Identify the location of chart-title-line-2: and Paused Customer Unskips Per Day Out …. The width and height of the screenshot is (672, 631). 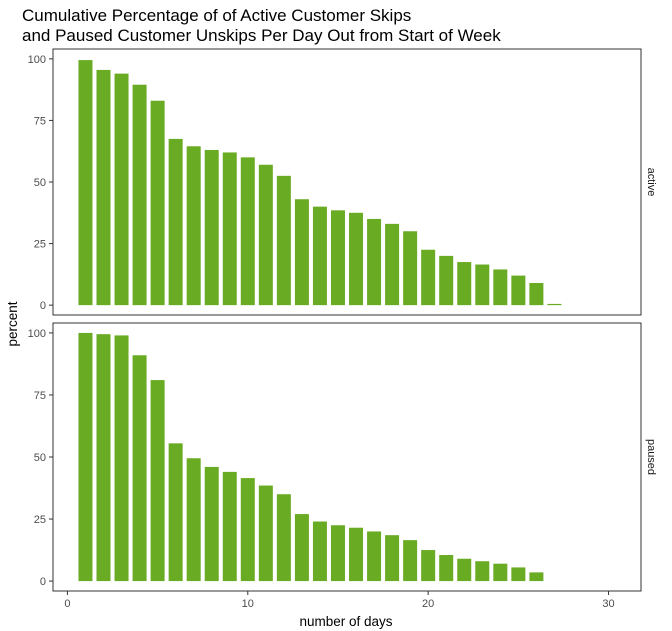
(261, 35).